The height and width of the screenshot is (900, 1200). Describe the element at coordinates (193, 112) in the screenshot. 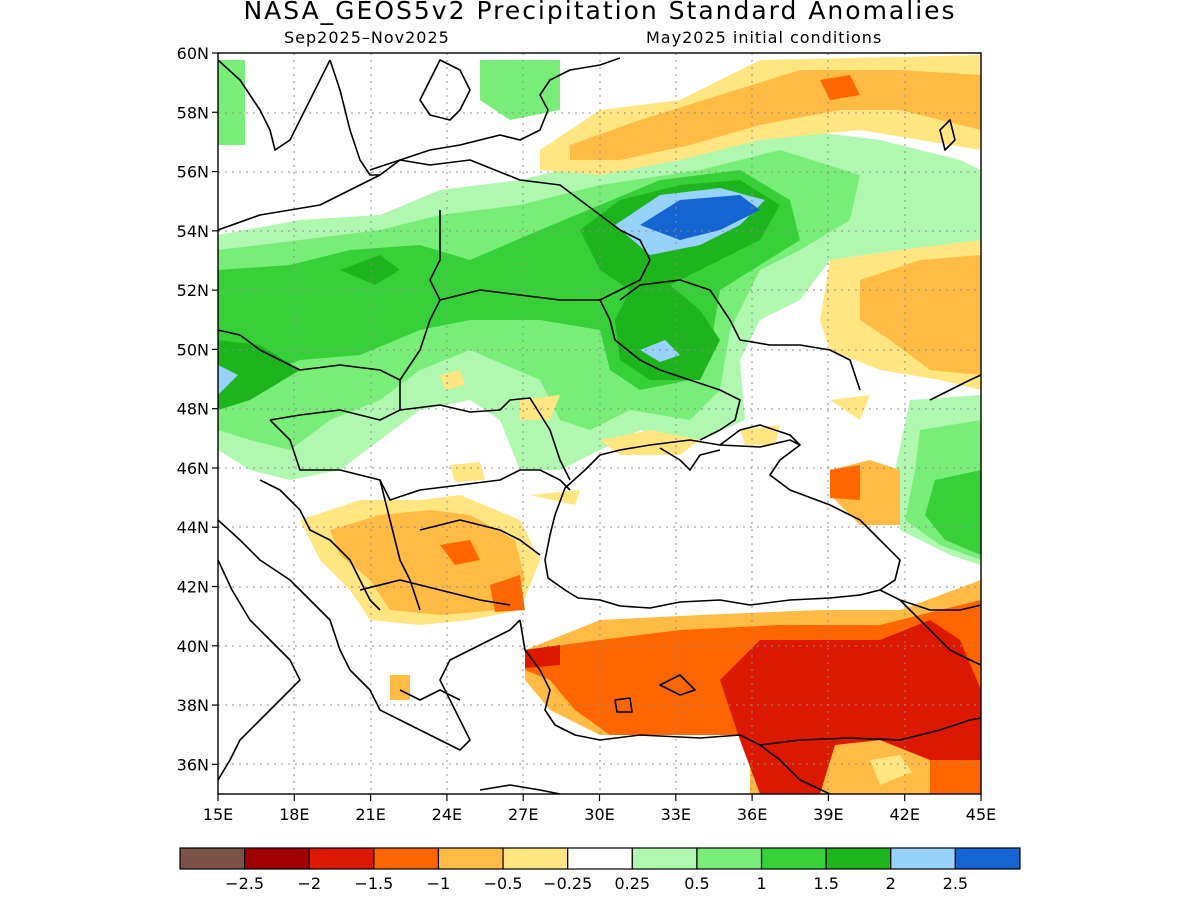

I see `lat-tick-label: 58N` at that location.